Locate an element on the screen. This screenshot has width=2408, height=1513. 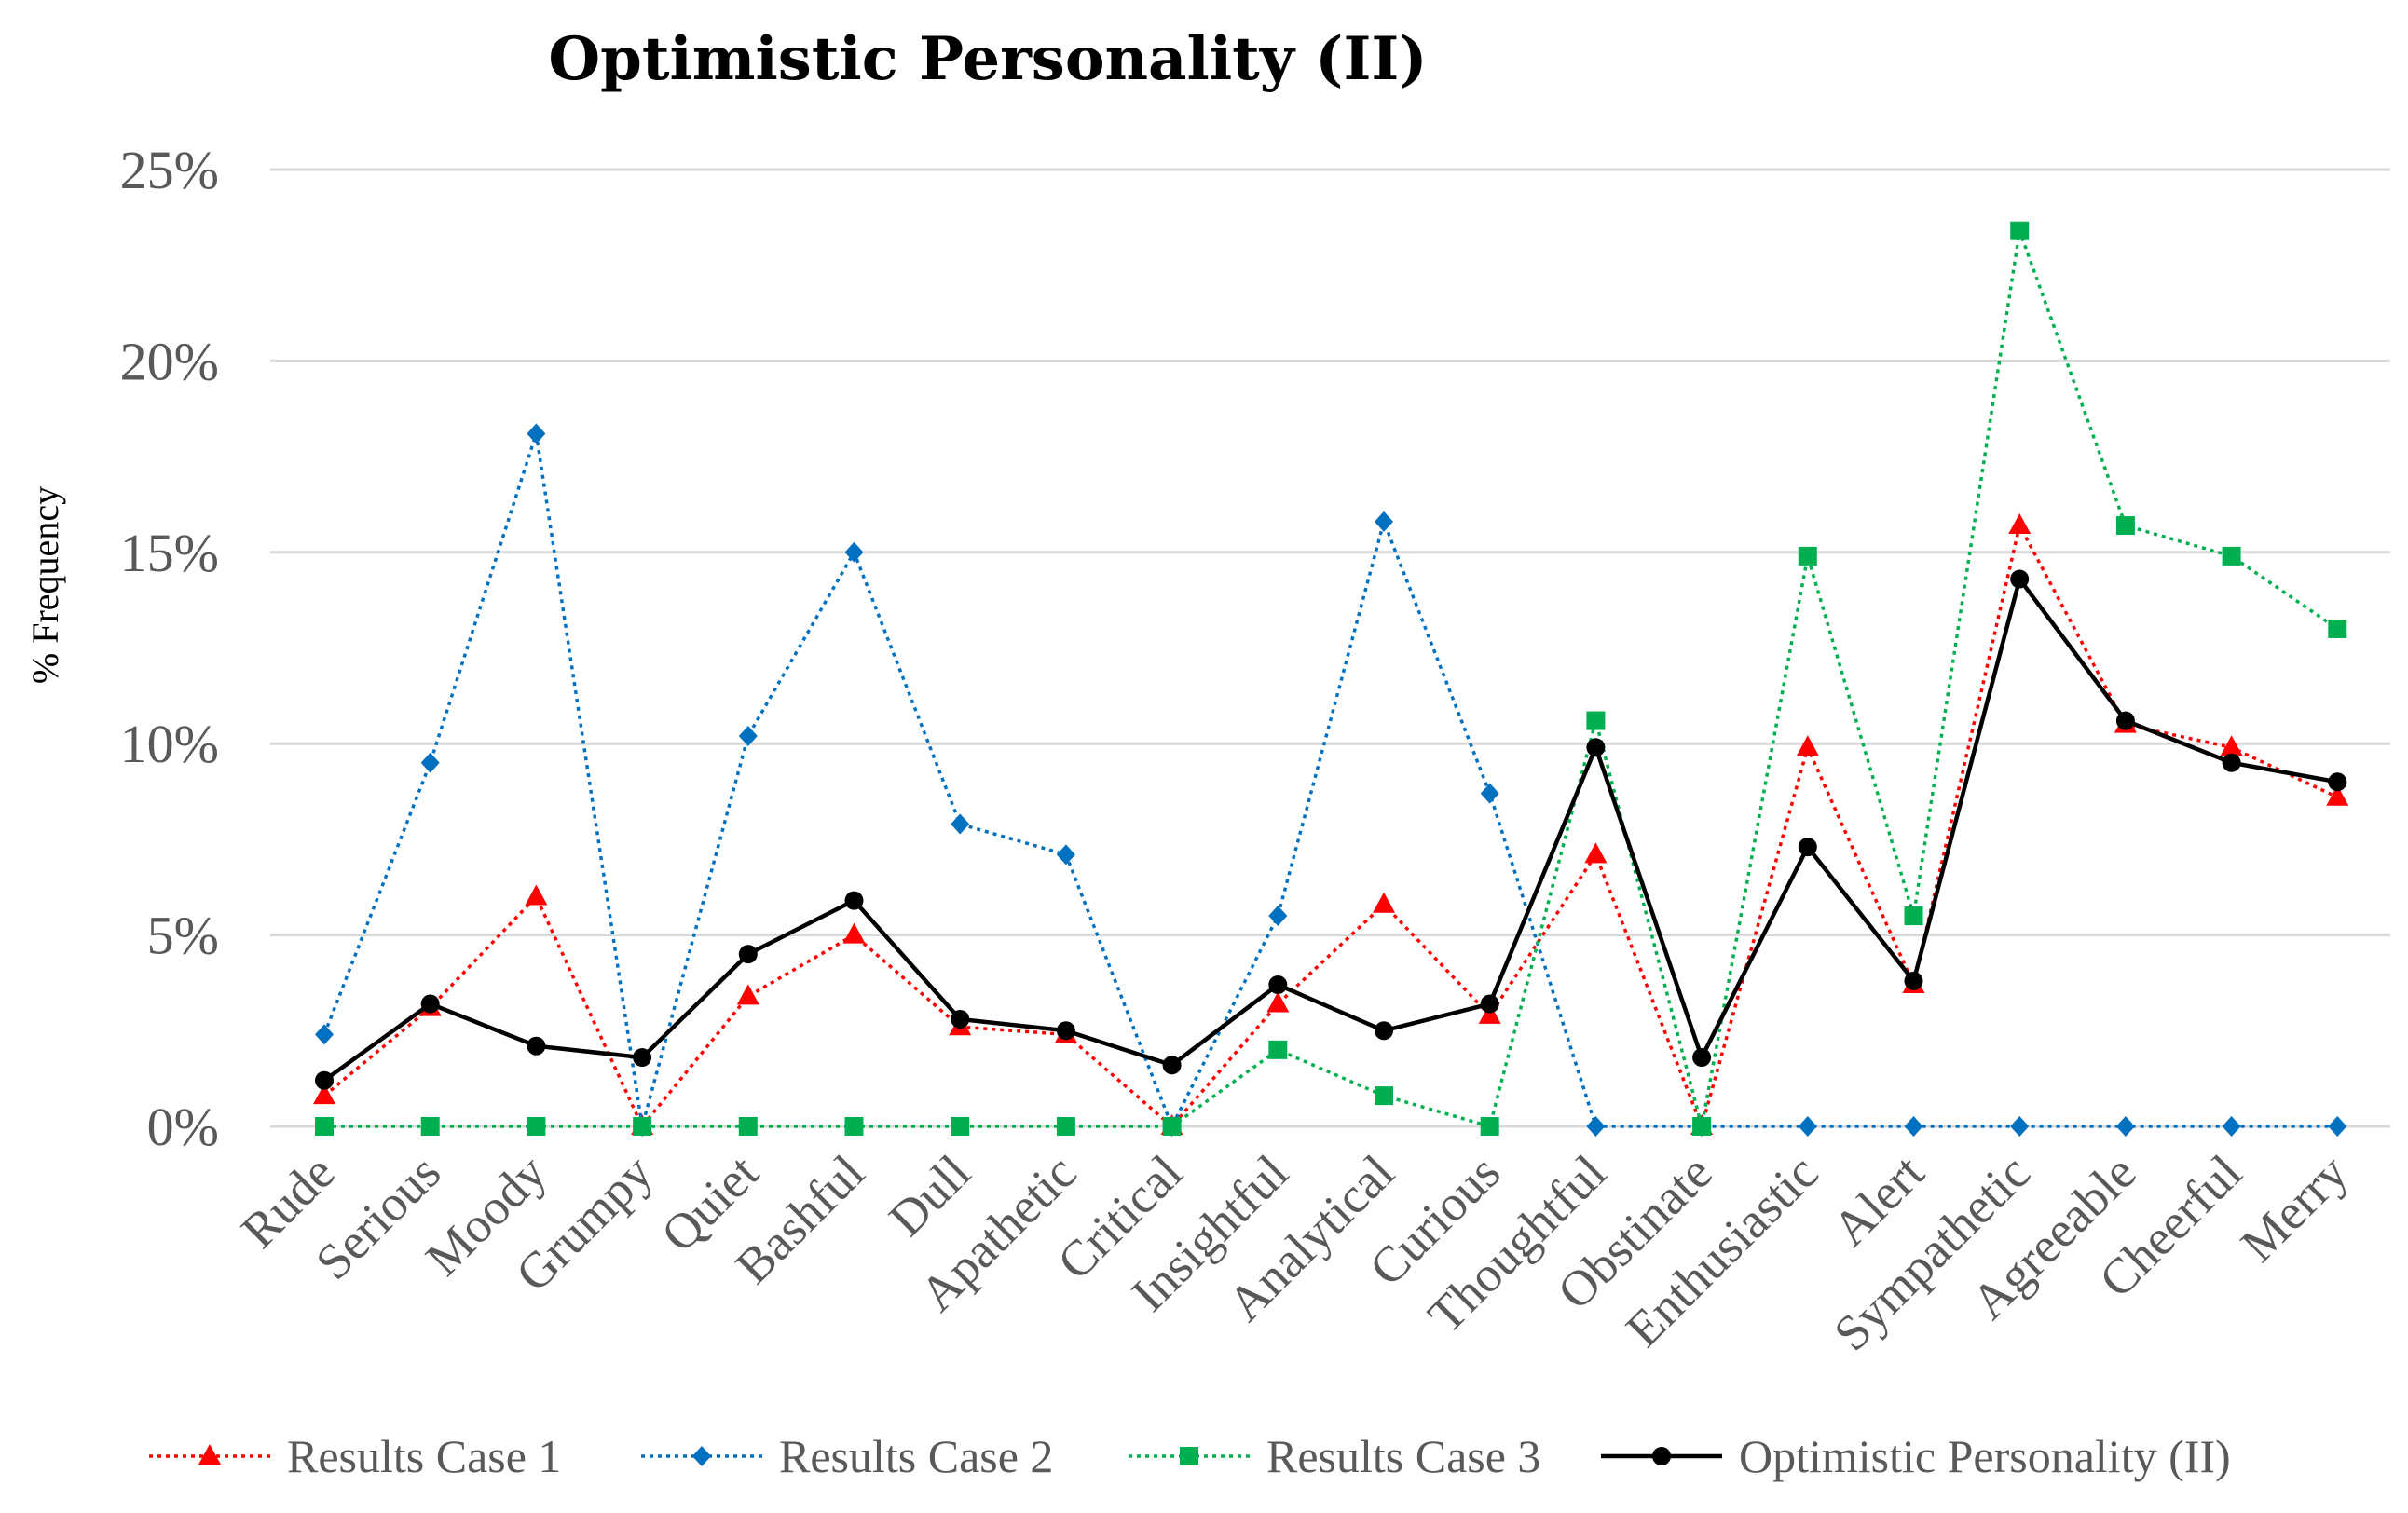
y-tick-label: 0% is located at coordinates (183, 1127).